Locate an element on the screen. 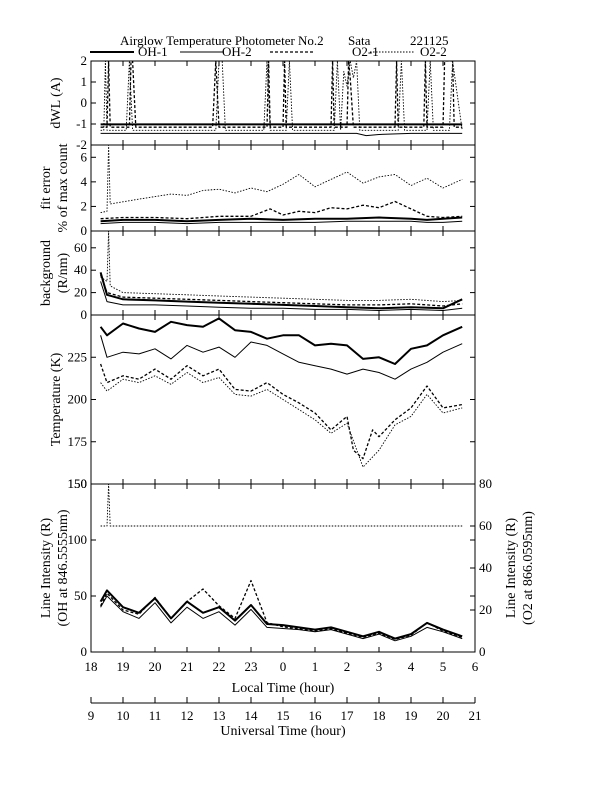 The height and width of the screenshot is (792, 612). y-tick-label: 6 is located at coordinates (84, 156).